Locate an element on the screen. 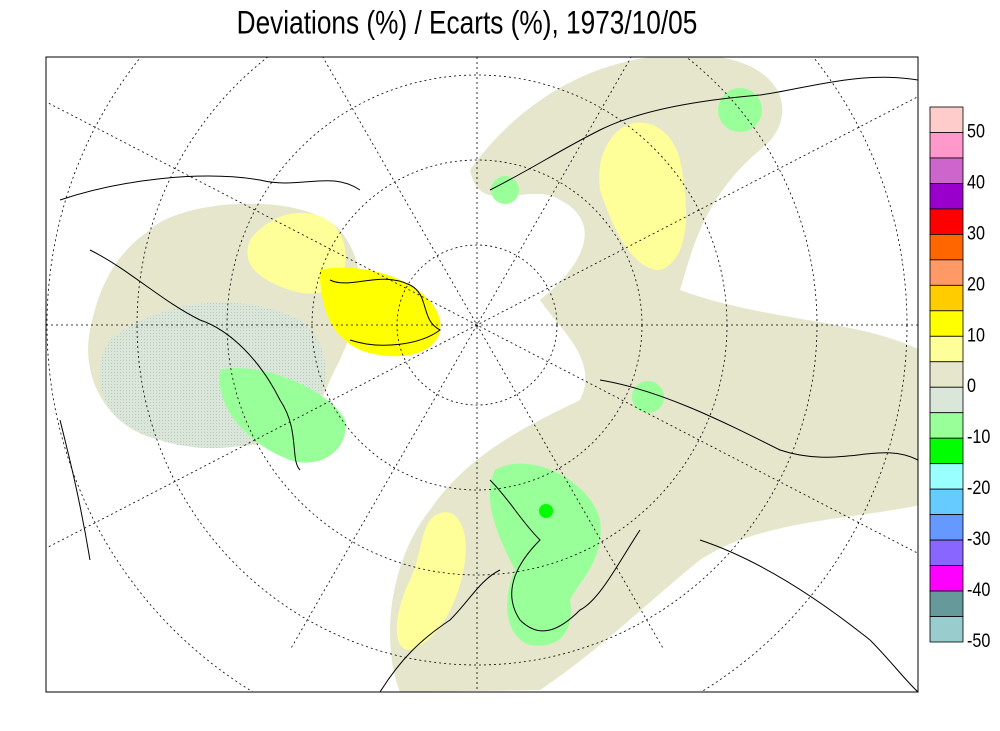 Image resolution: width=1000 pixels, height=731 pixels. legend-tick-label: -50 is located at coordinates (979, 641).